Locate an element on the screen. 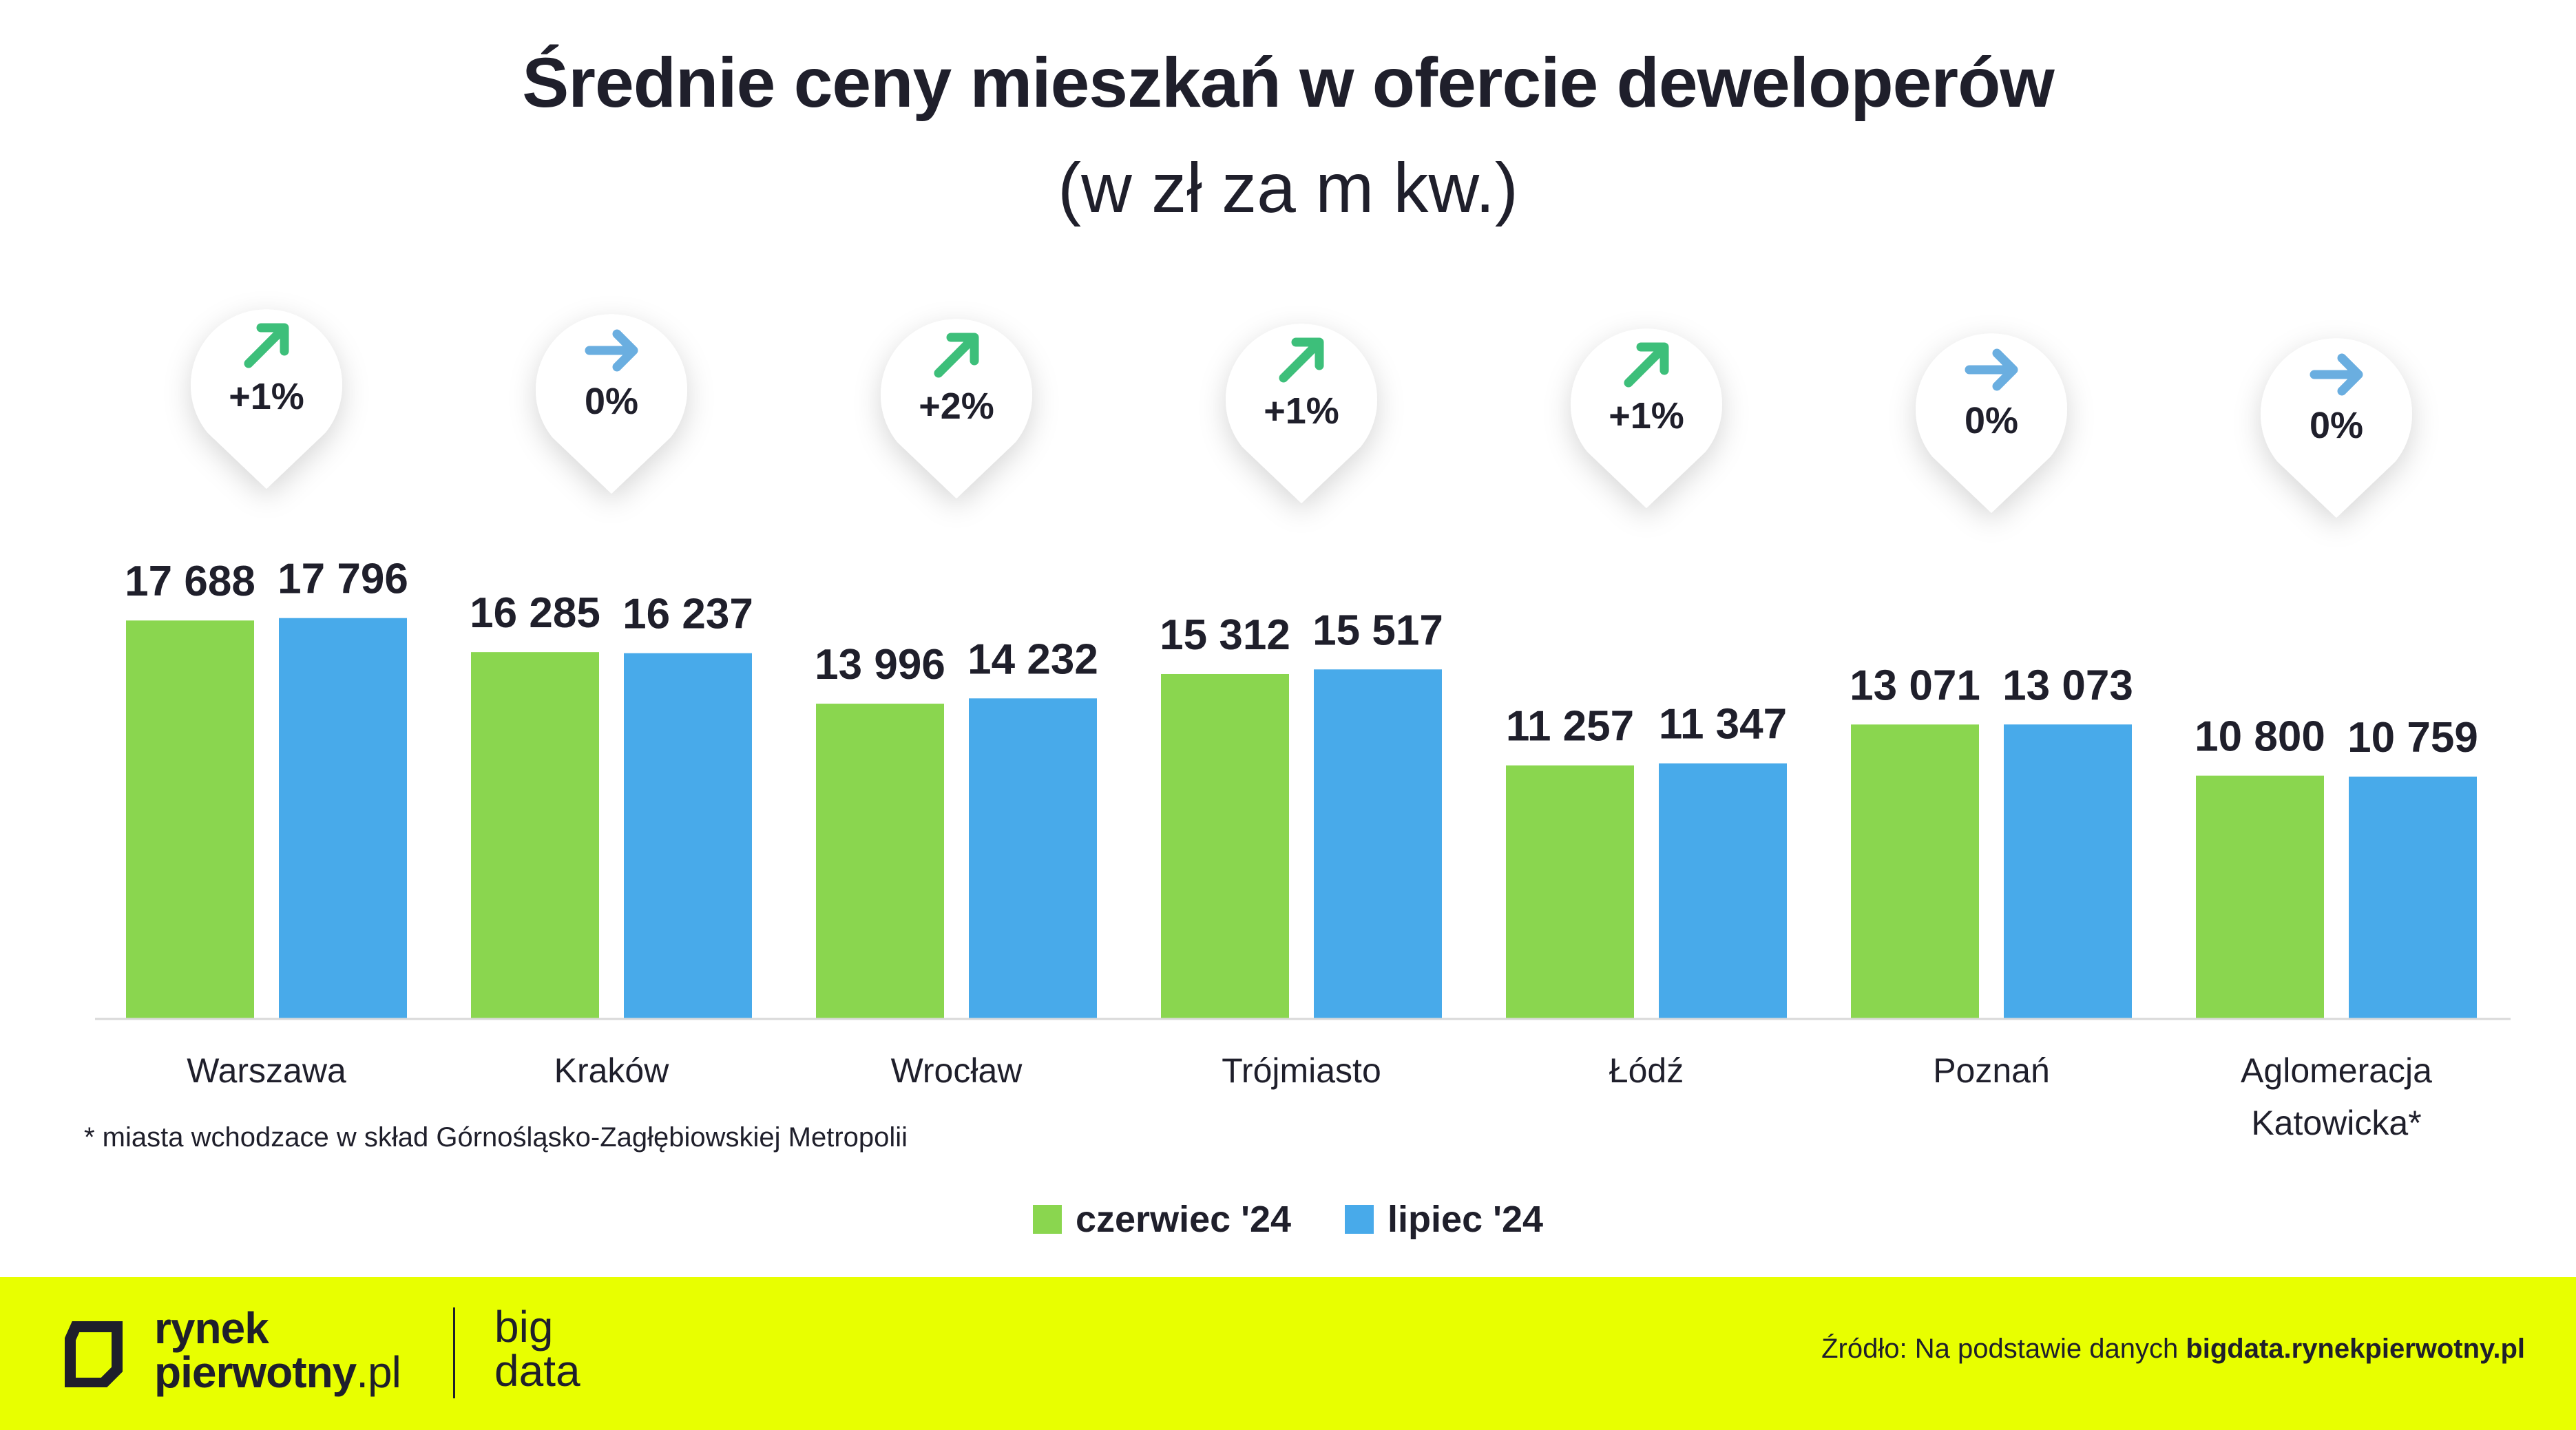 The height and width of the screenshot is (1430, 2576). data-label-june-6: 10 800 is located at coordinates (2260, 737).